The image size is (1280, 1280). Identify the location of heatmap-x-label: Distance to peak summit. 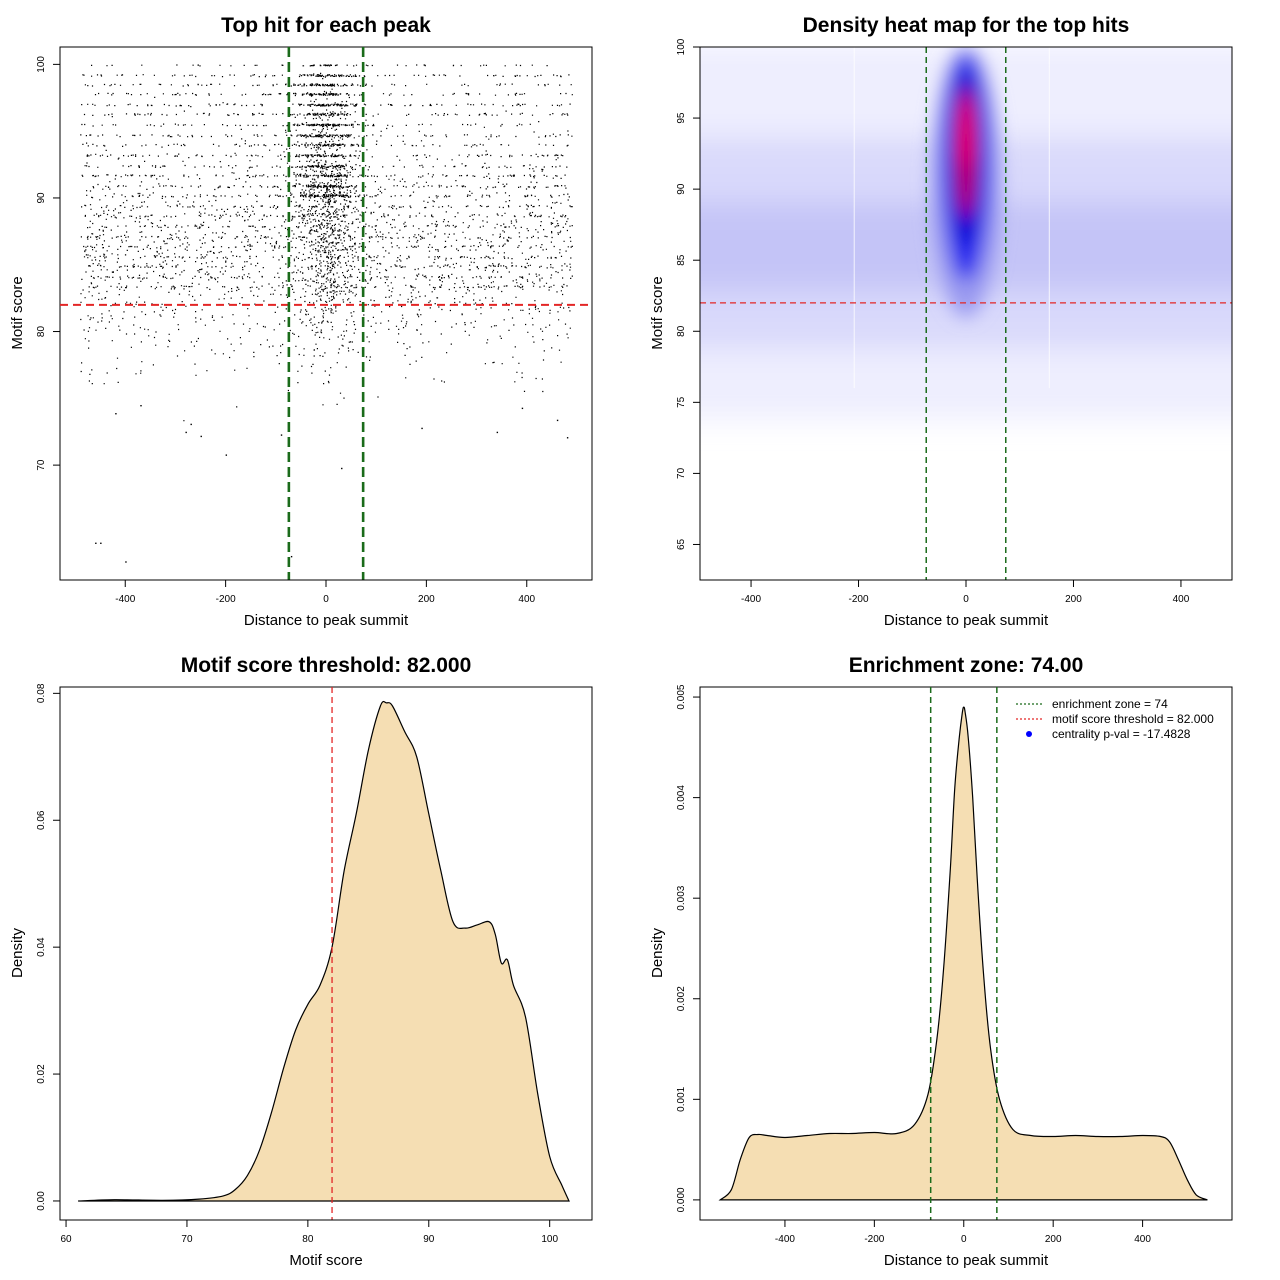
(966, 620).